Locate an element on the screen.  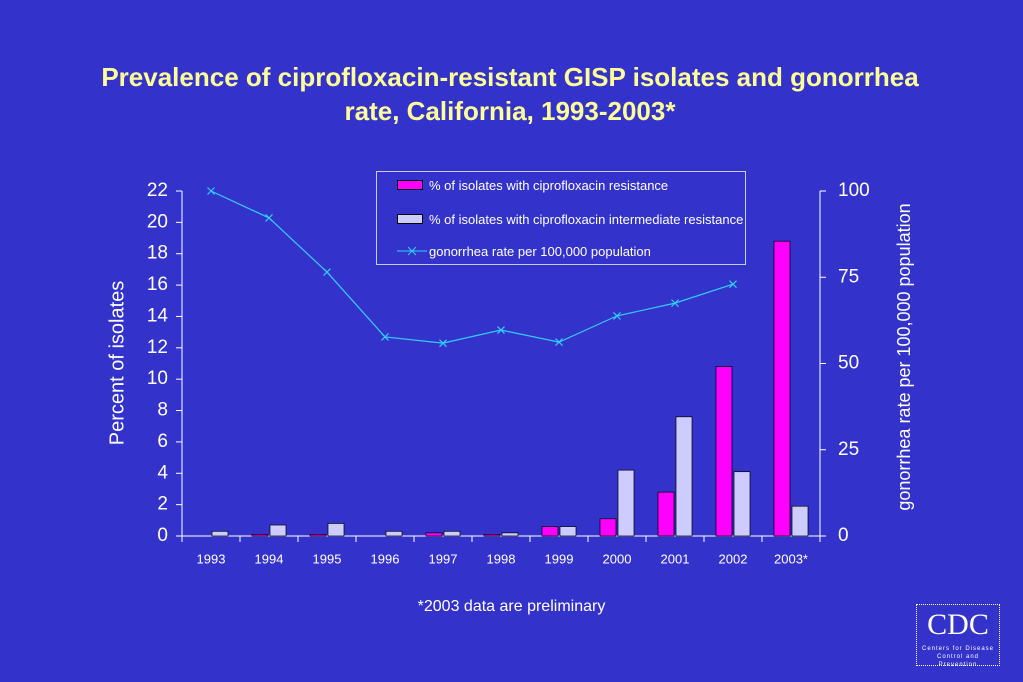
y2-tick-label: 50 is located at coordinates (848, 363).